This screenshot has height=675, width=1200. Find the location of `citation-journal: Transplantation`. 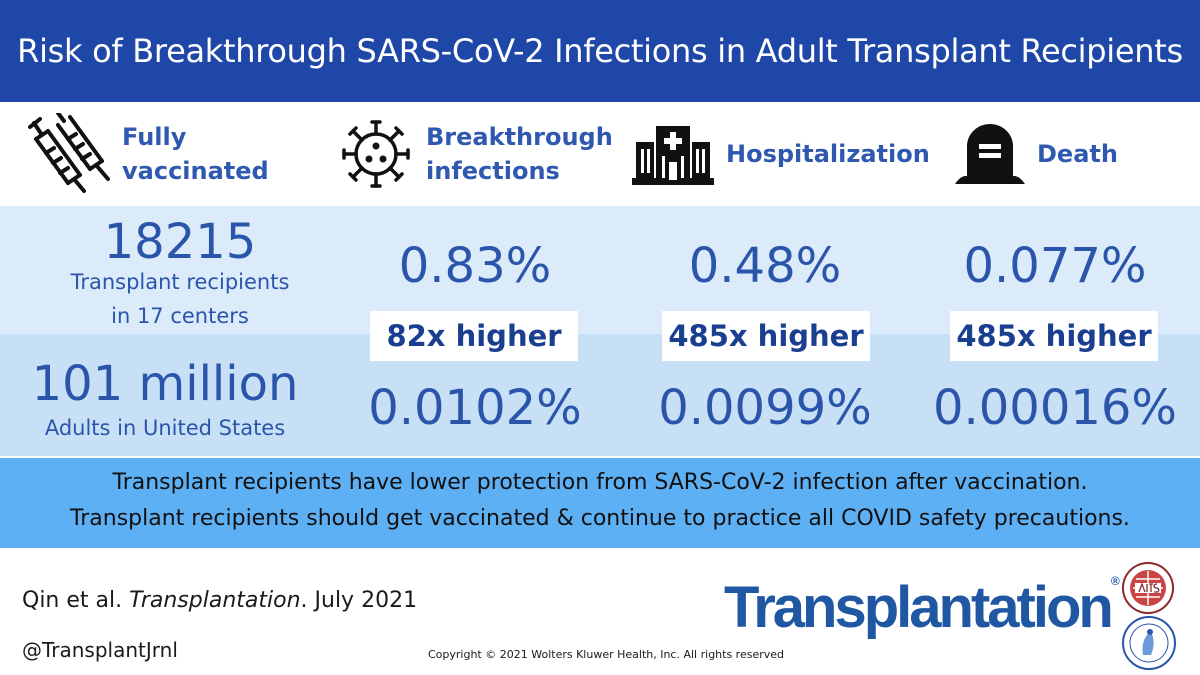

citation-journal: Transplantation is located at coordinates (215, 600).